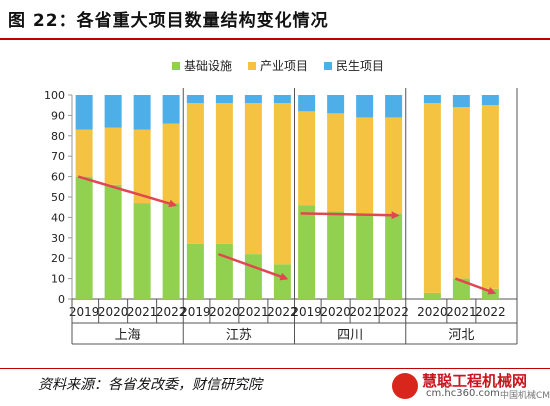 The height and width of the screenshot is (406, 550). Describe the element at coordinates (475, 381) in the screenshot. I see `watermark-brand: 慧聪工程机械网` at that location.